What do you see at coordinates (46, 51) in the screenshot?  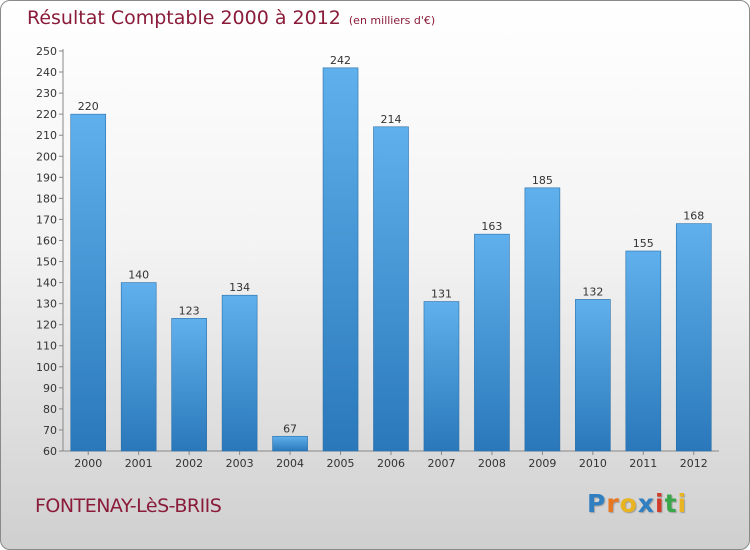 I see `y-tick-label: 250` at bounding box center [46, 51].